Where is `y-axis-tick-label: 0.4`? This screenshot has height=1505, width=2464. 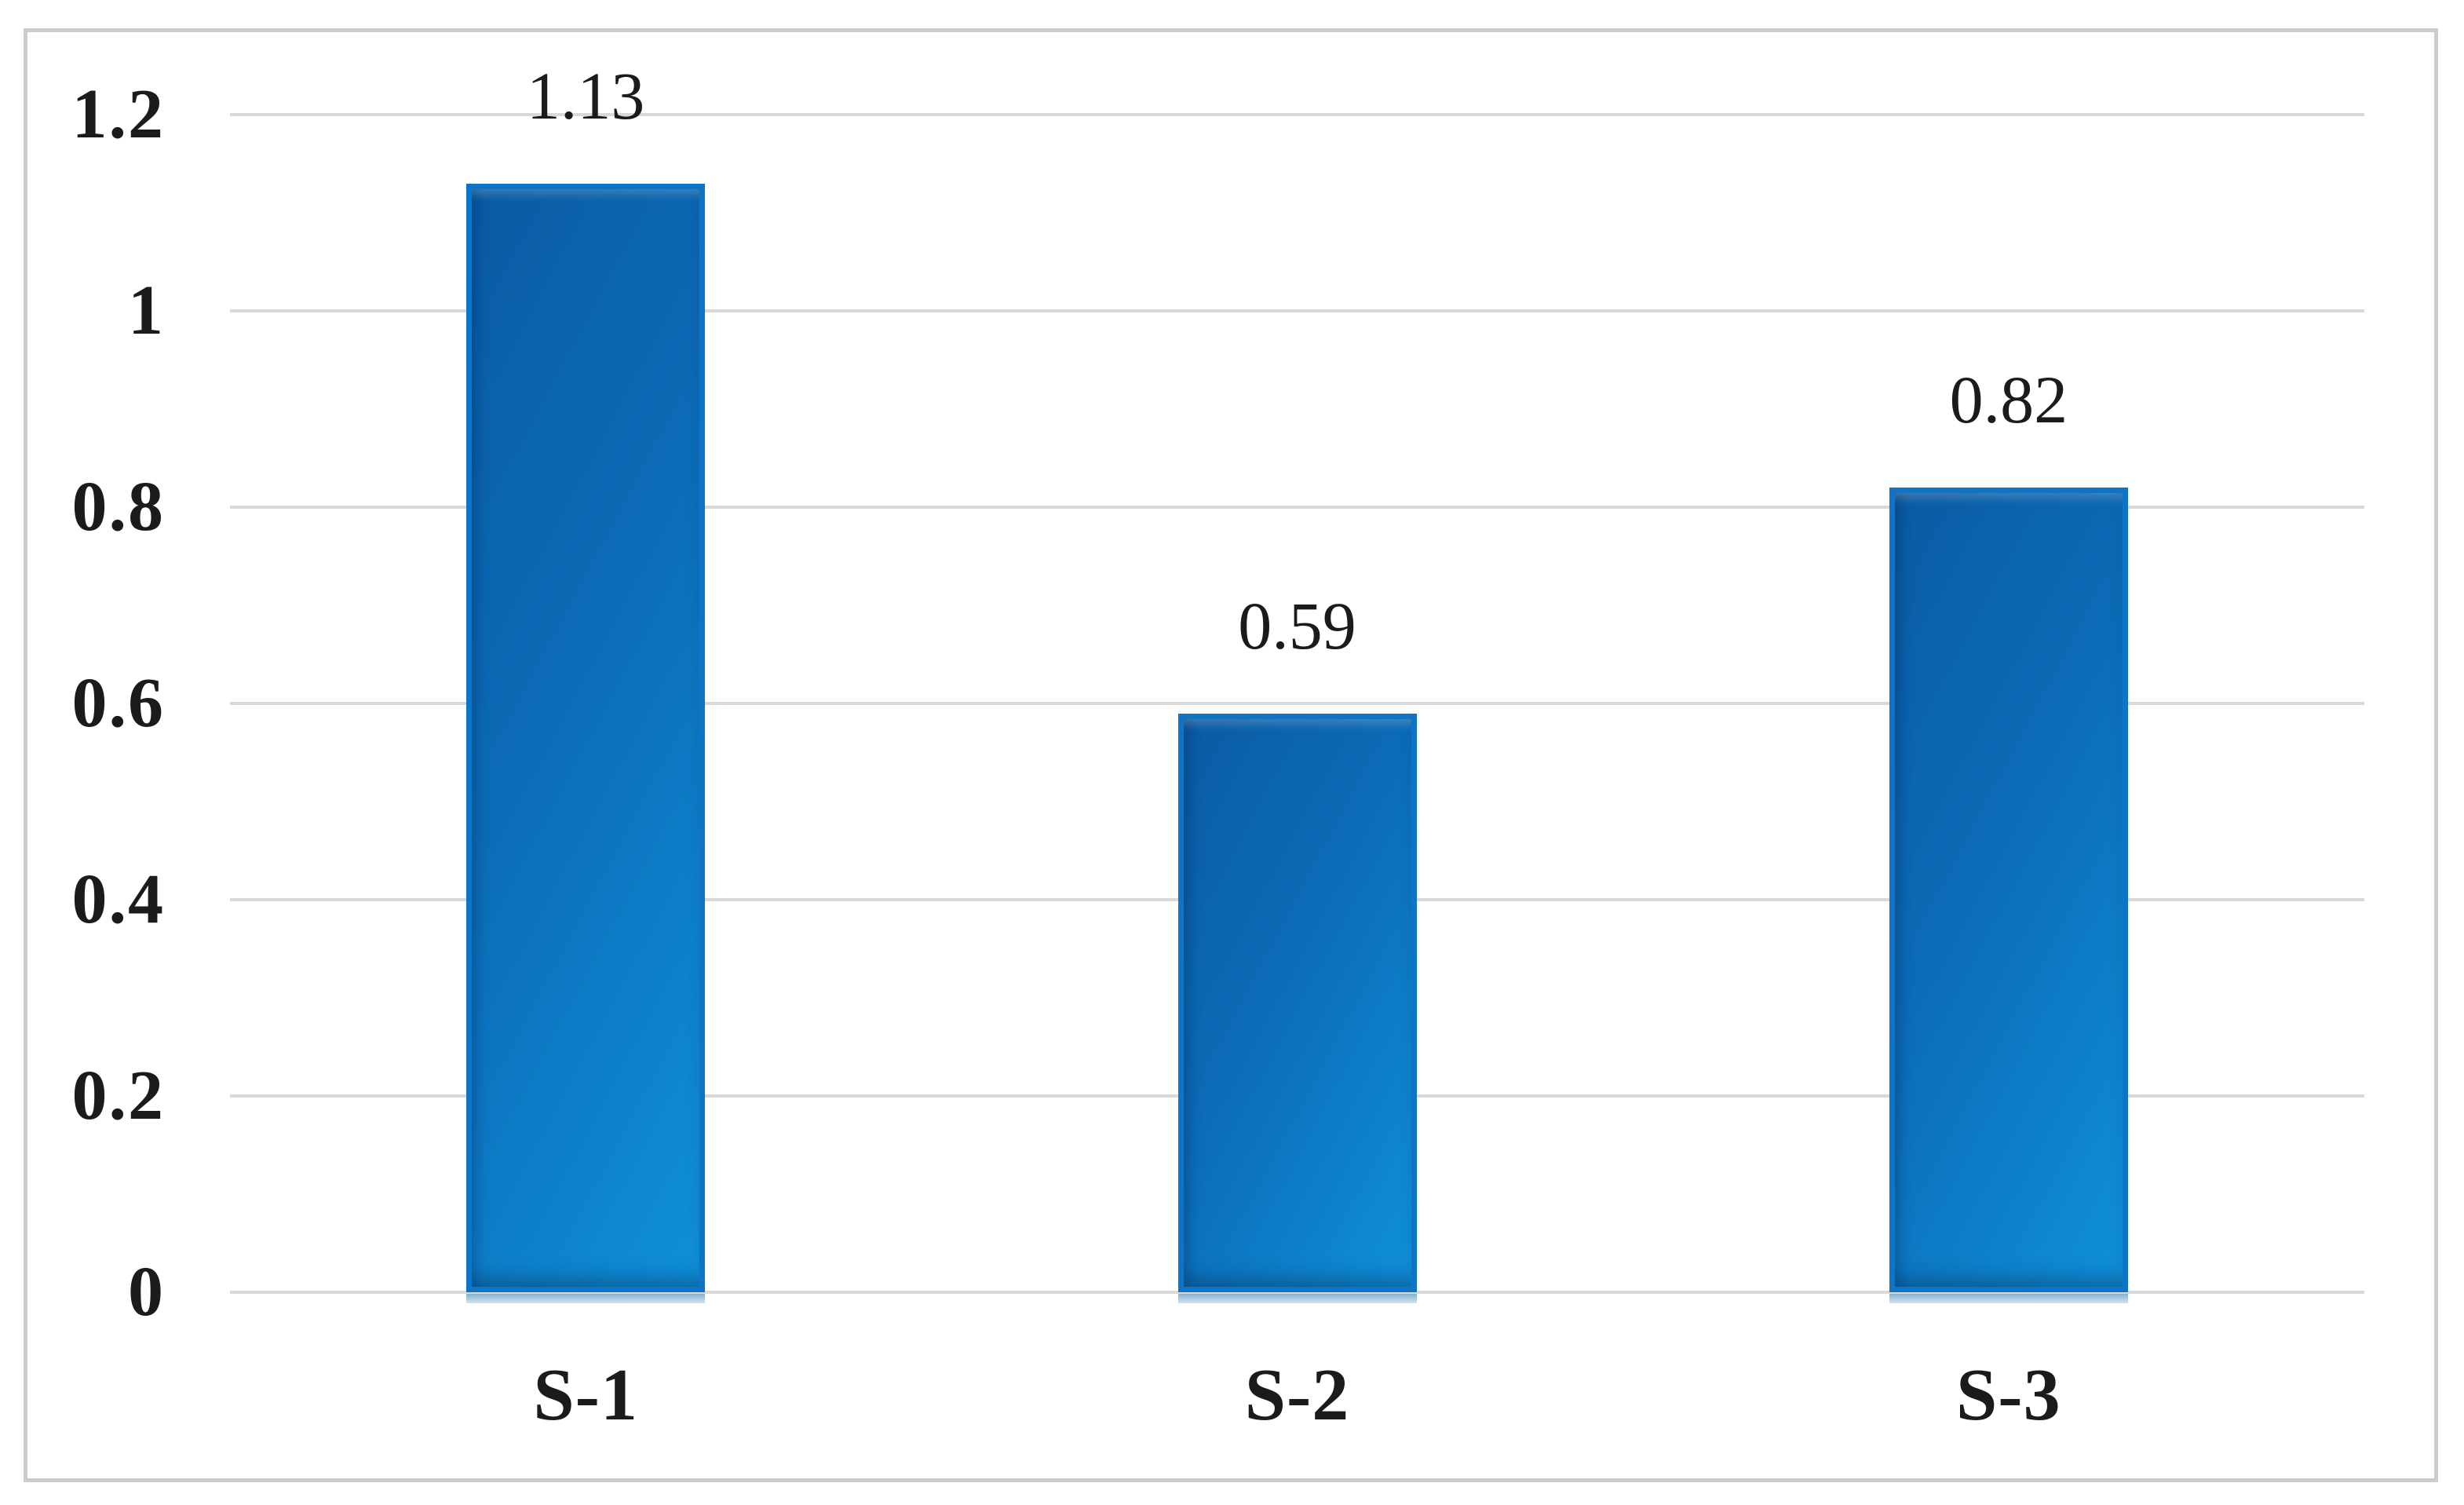
y-axis-tick-label: 0.4 is located at coordinates (118, 899).